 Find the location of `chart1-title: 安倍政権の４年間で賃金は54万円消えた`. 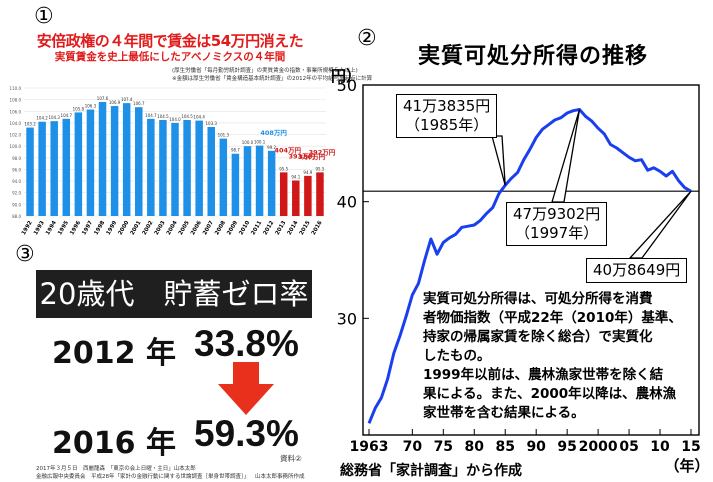

chart1-title: 安倍政権の４年間で賃金は54万円消えた is located at coordinates (170, 41).